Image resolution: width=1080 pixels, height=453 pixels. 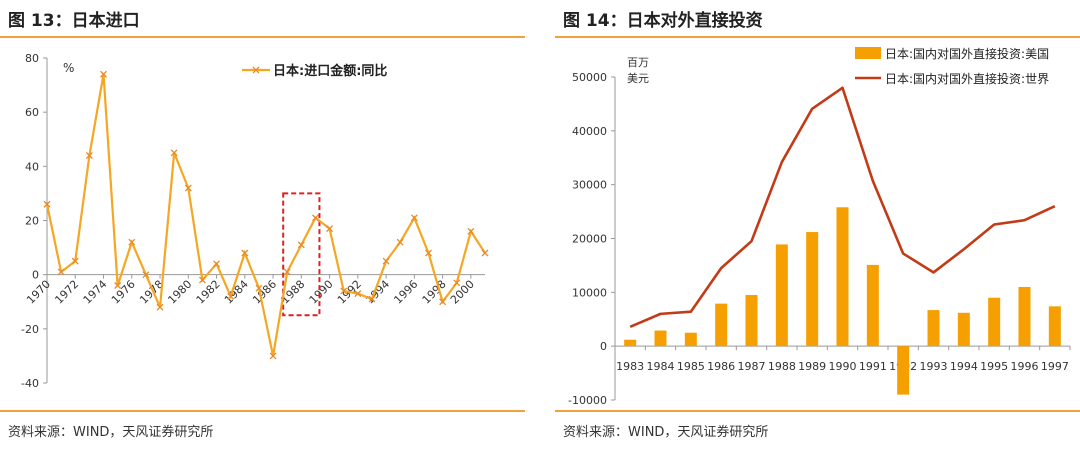 What do you see at coordinates (434, 292) in the screenshot?
I see `x-tick-label: 1998` at bounding box center [434, 292].